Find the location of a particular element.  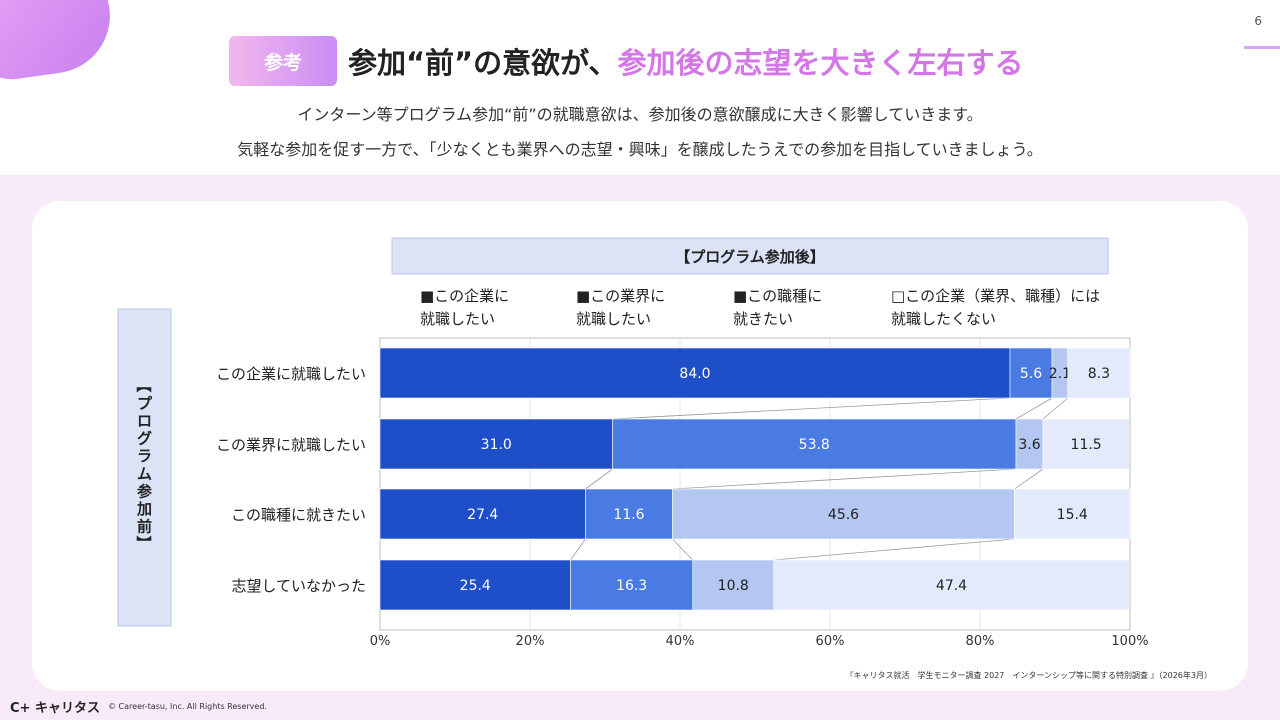

data-label: 10.8 is located at coordinates (733, 586).